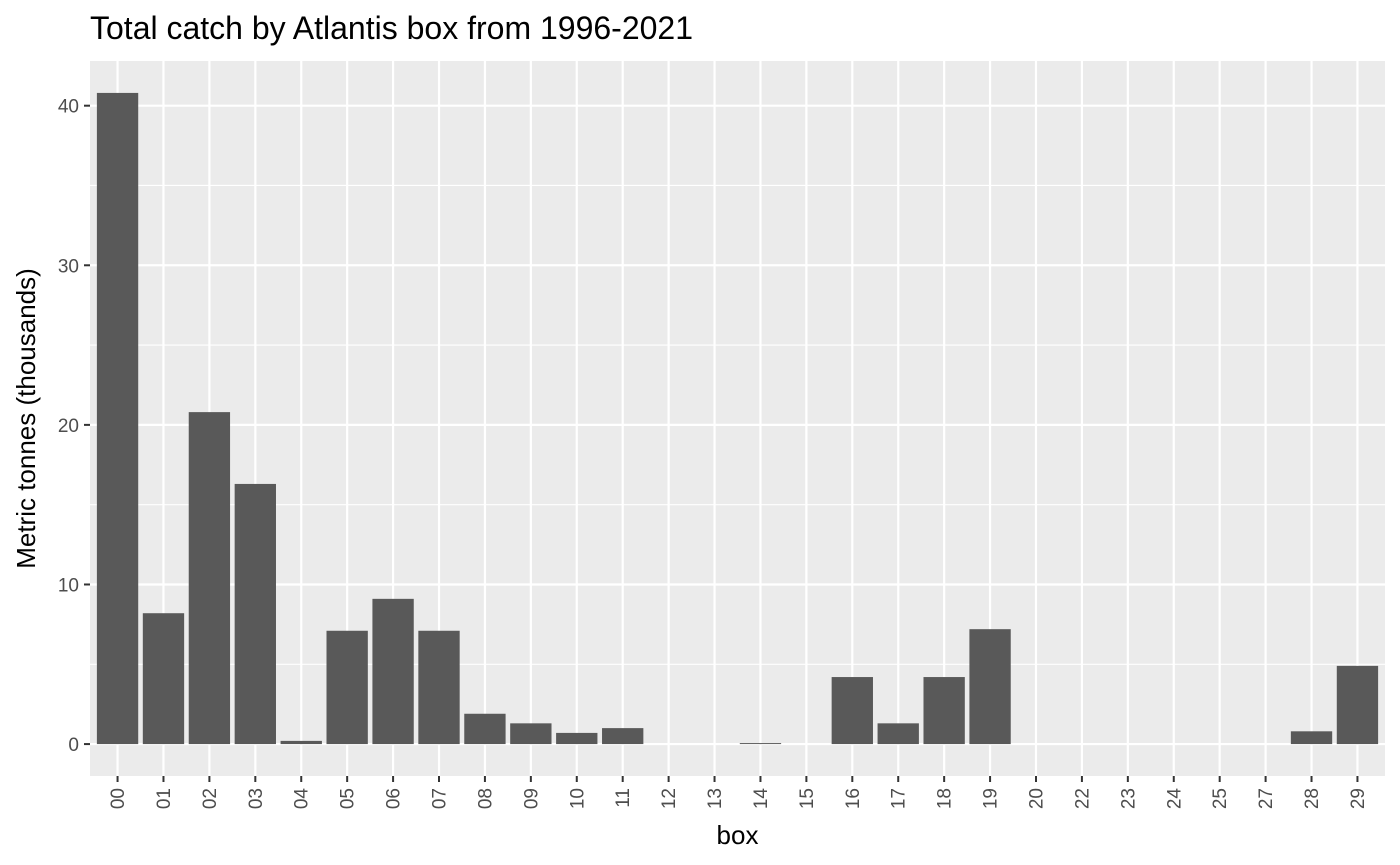 Image resolution: width=1400 pixels, height=865 pixels. What do you see at coordinates (302, 799) in the screenshot?
I see `x-tick-label: 04` at bounding box center [302, 799].